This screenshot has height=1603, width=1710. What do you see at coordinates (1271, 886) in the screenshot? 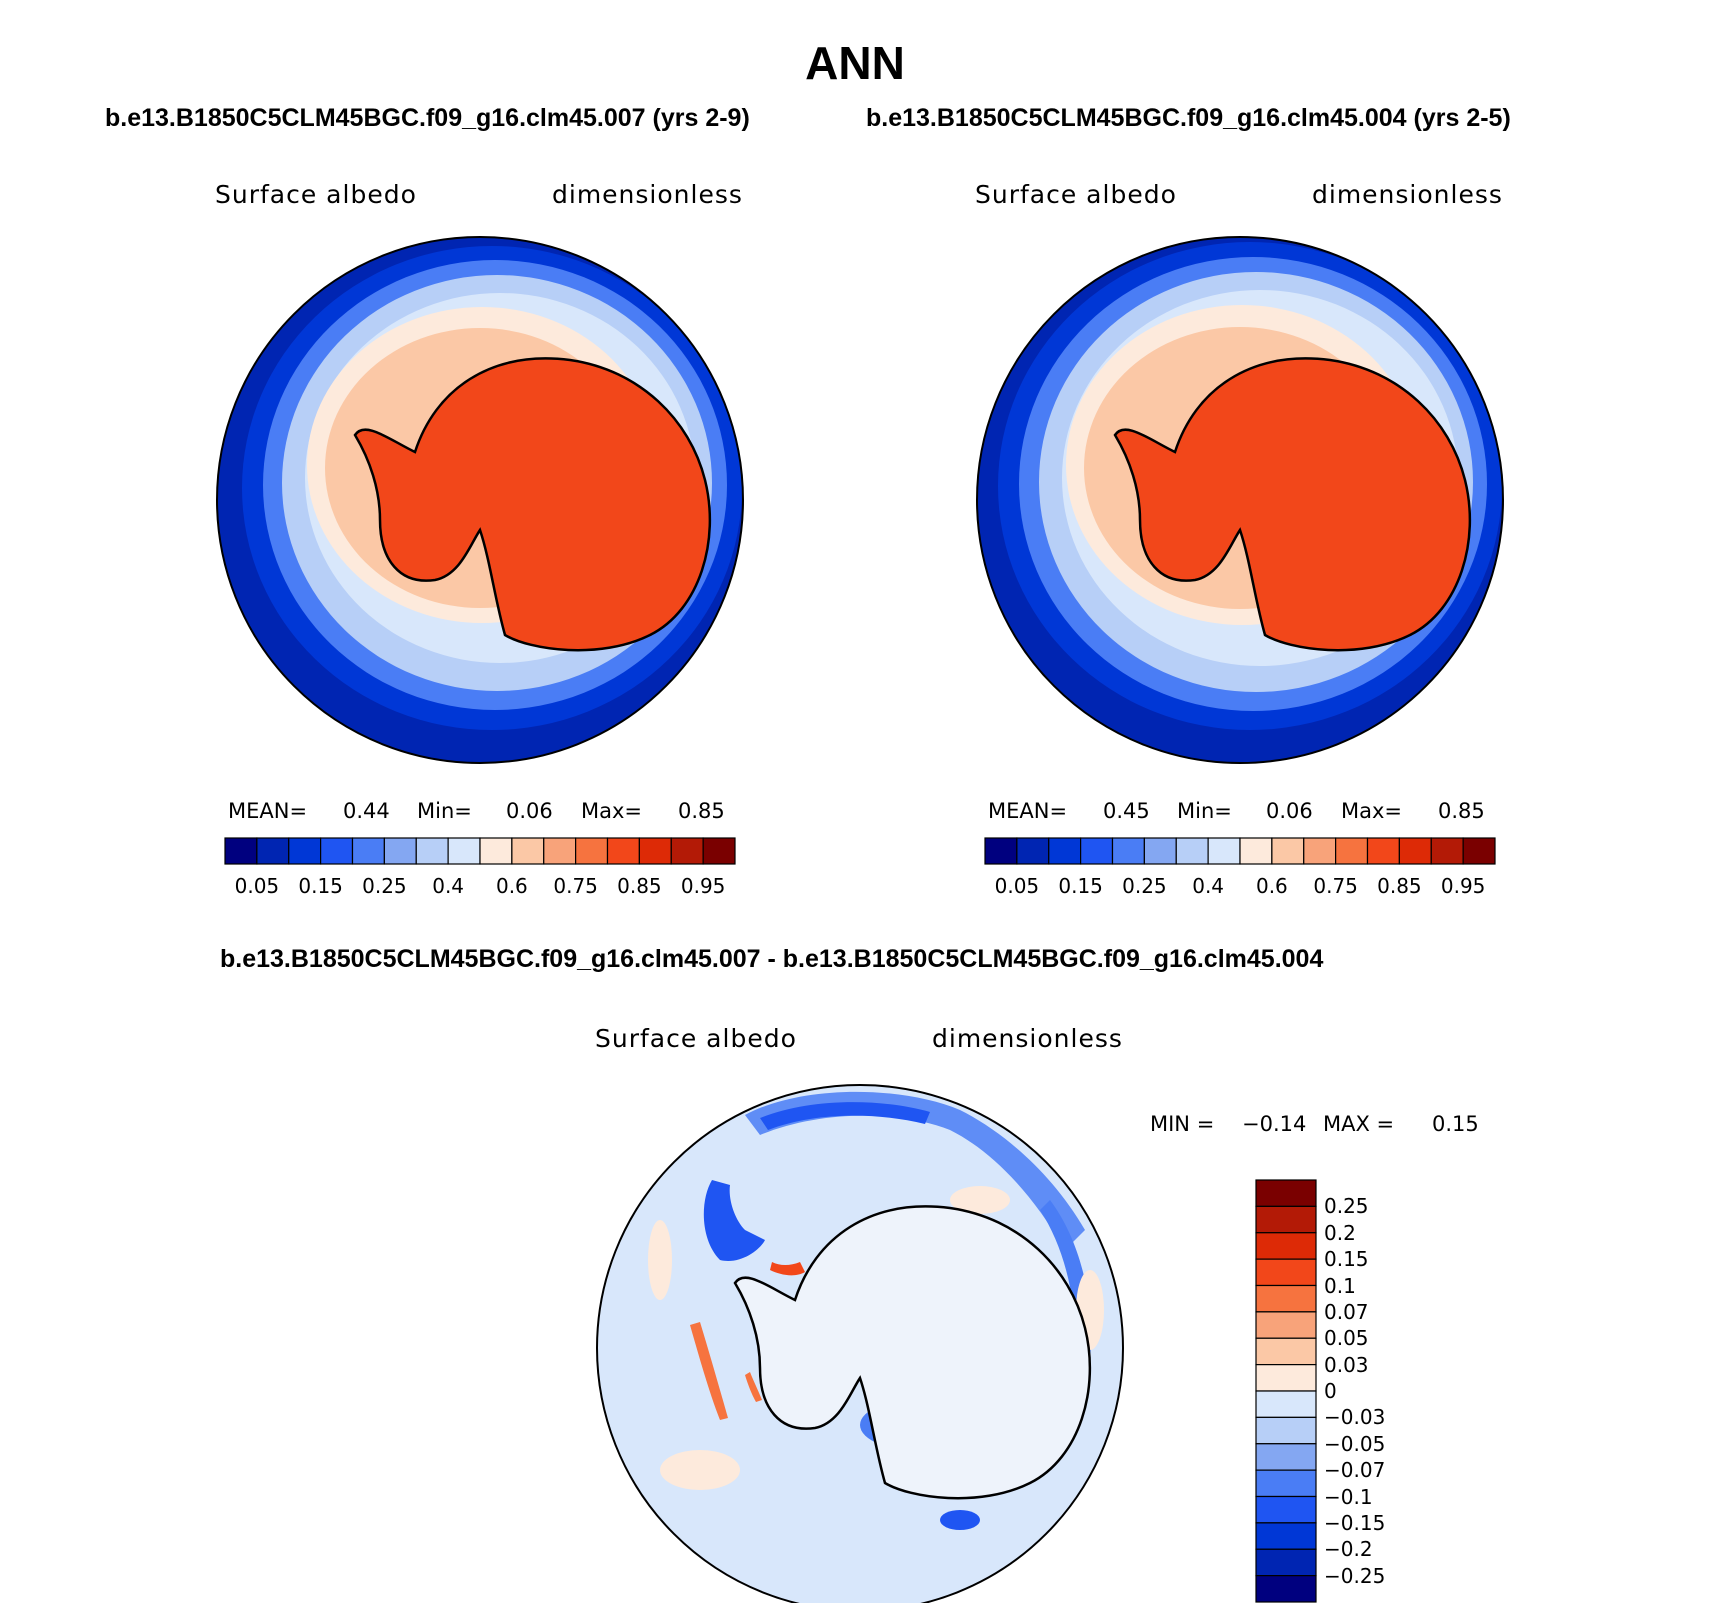
I see `panel2-colorbar-tick-label: 0.6` at bounding box center [1271, 886].